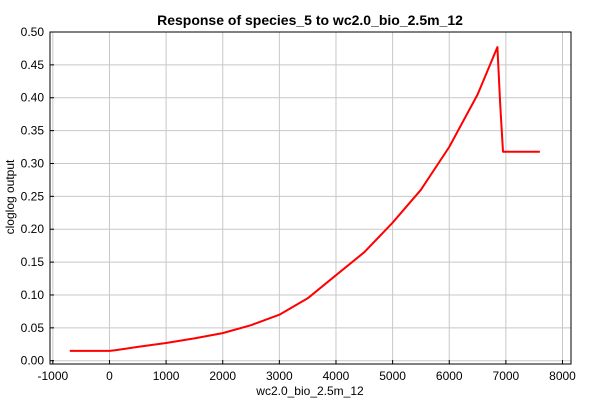  I want to click on y-tick-label: 0.10, so click(33, 295).